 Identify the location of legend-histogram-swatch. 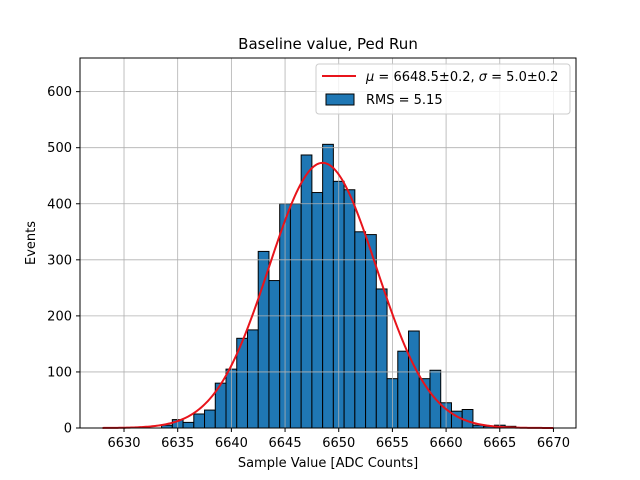
(340, 99).